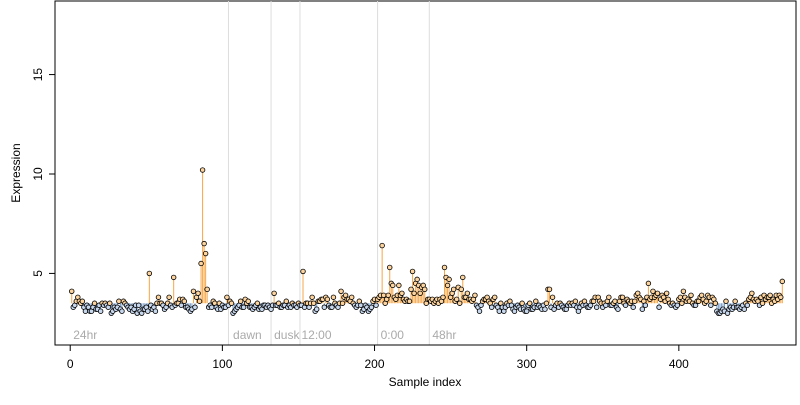 This screenshot has height=405, width=800. Describe the element at coordinates (38, 273) in the screenshot. I see `y-tick-label-0: 5` at that location.